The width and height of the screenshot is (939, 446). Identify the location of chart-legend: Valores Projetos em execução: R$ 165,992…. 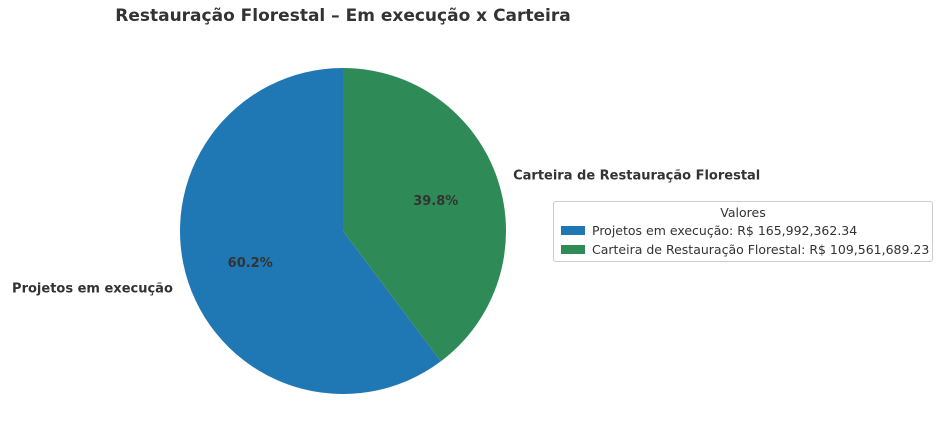
(743, 231).